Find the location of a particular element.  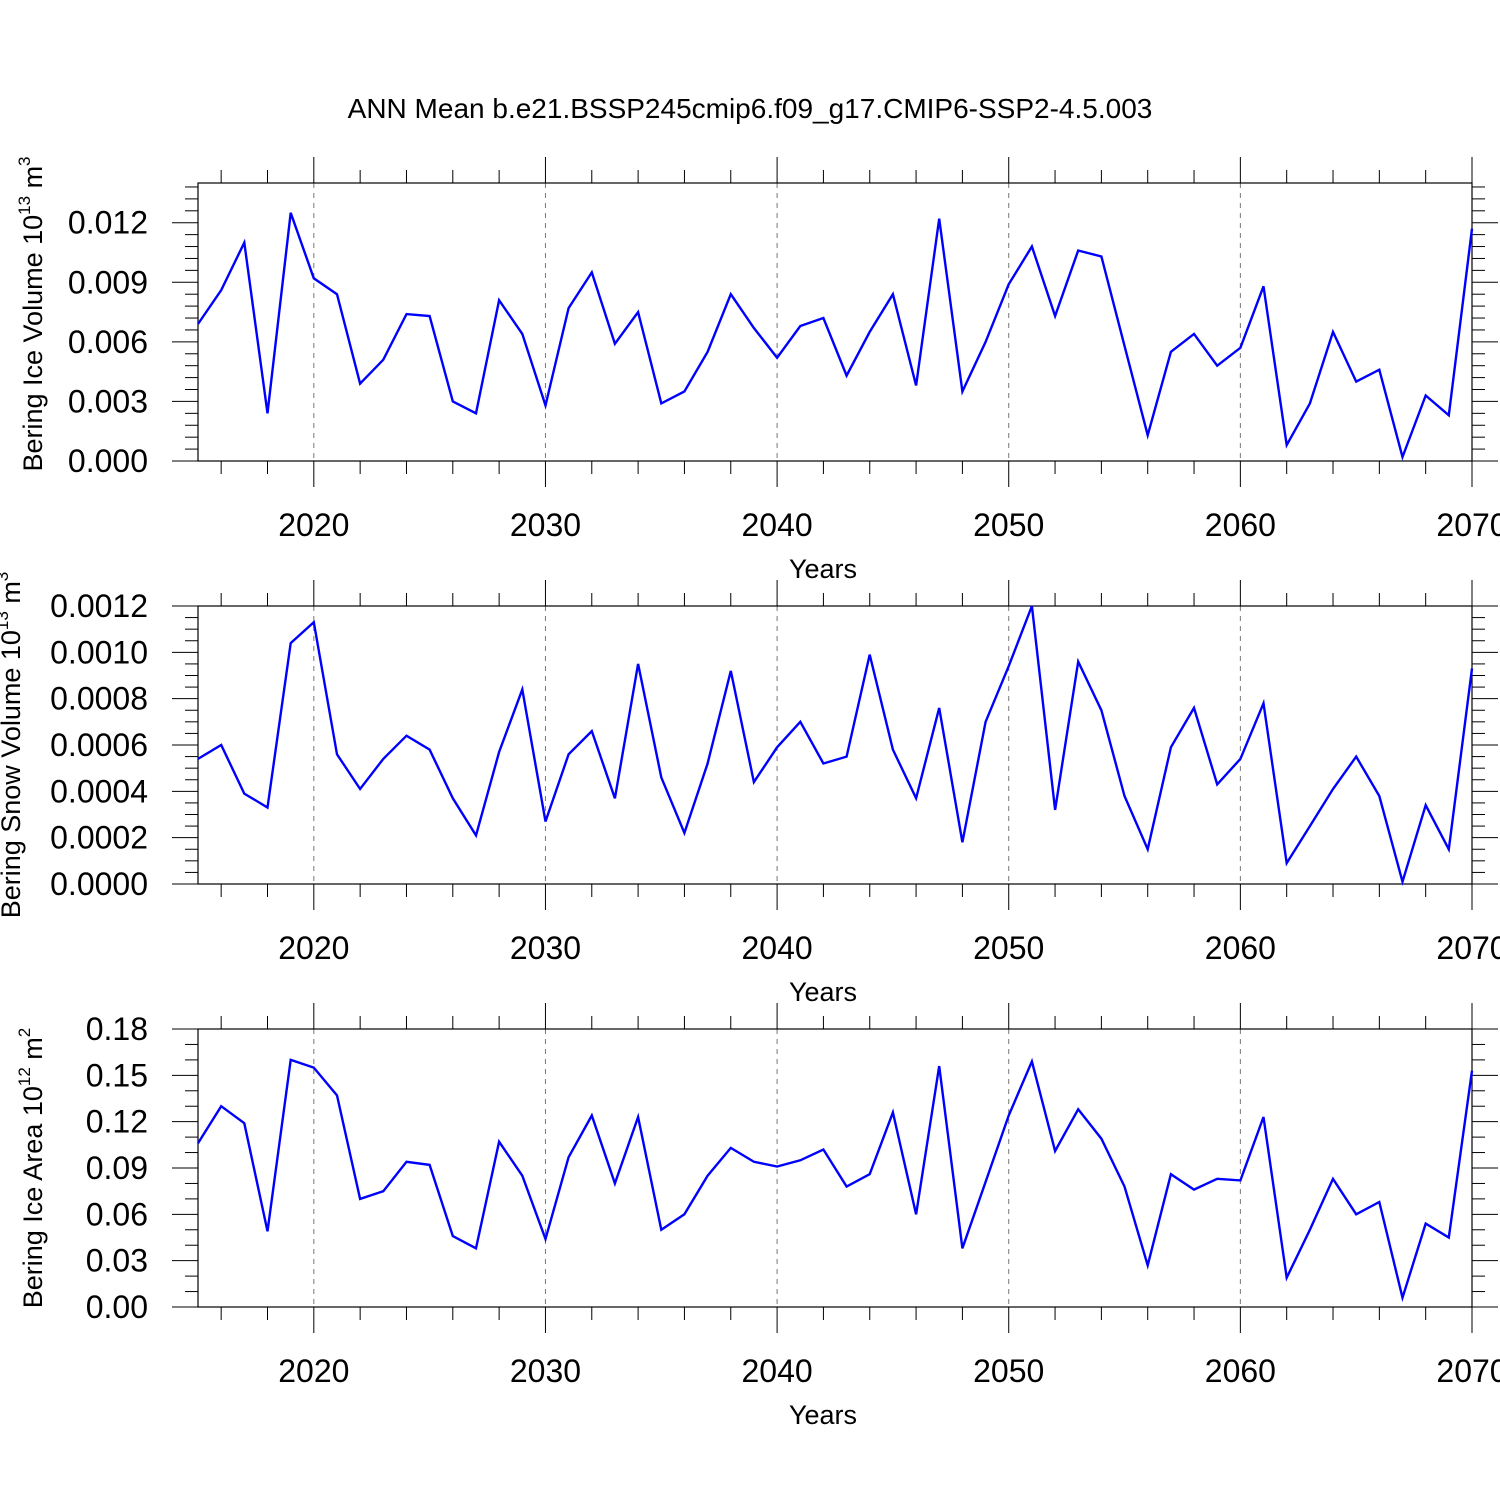

snow-volume-y-tick-label: 0.0012 is located at coordinates (99, 606).